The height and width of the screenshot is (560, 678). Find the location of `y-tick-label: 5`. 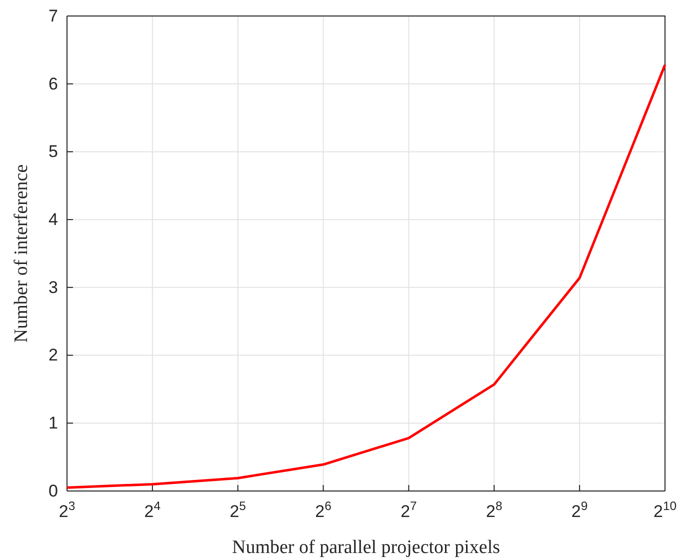

y-tick-label: 5 is located at coordinates (53, 152).